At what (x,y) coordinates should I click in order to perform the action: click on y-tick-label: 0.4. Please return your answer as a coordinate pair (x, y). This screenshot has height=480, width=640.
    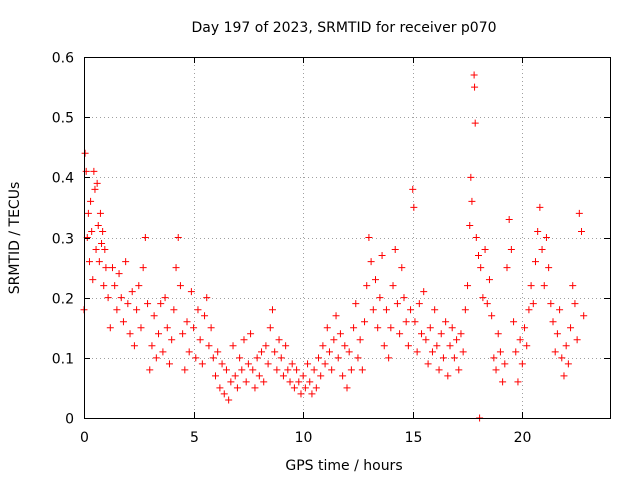
    Looking at the image, I should click on (63, 179).